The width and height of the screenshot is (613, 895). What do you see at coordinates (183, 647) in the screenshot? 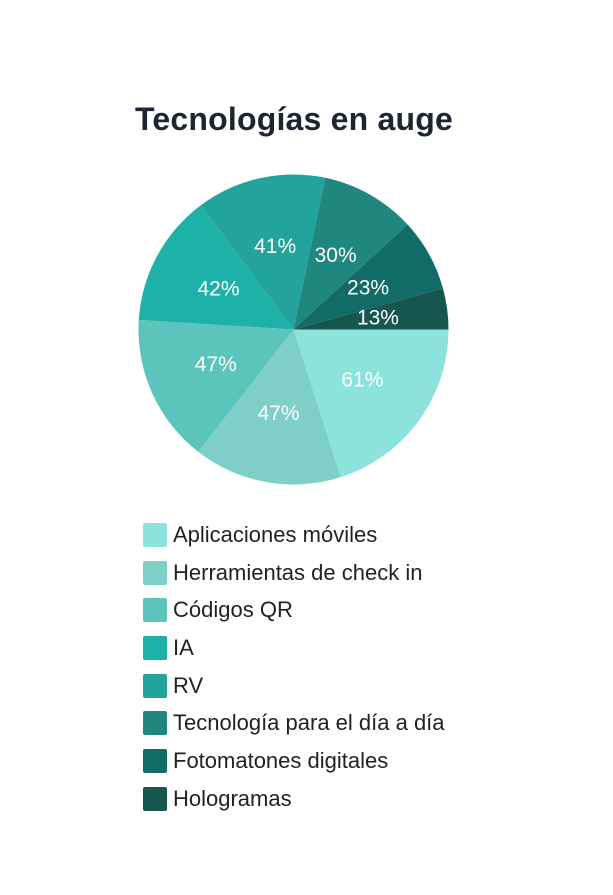
I see `legend-label: IA` at bounding box center [183, 647].